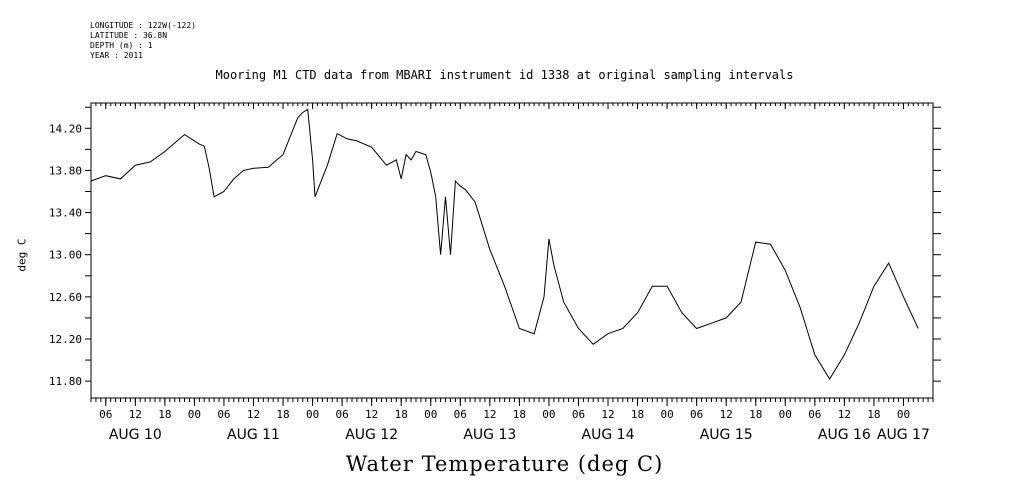 This screenshot has width=1009, height=504. Describe the element at coordinates (504, 464) in the screenshot. I see `x-axis-label: Water Temperature (deg C)` at that location.